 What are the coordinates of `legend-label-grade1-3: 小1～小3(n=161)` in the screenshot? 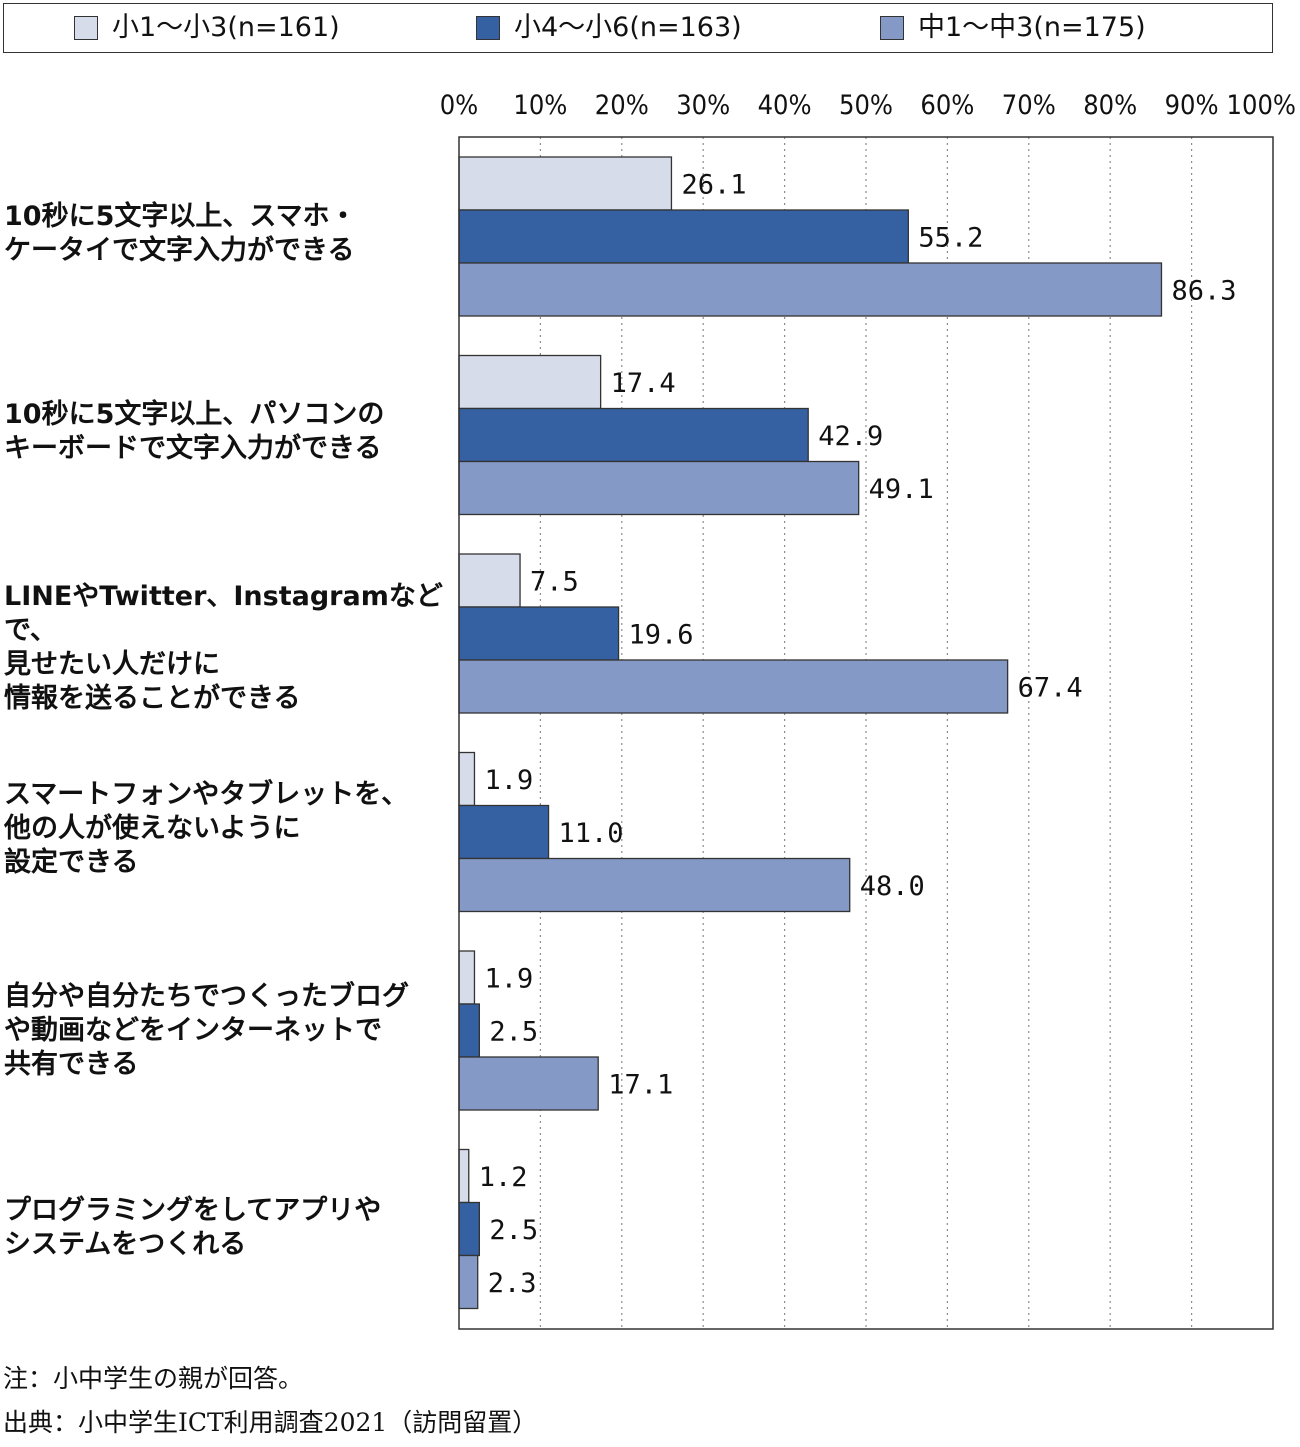 It's located at (226, 27).